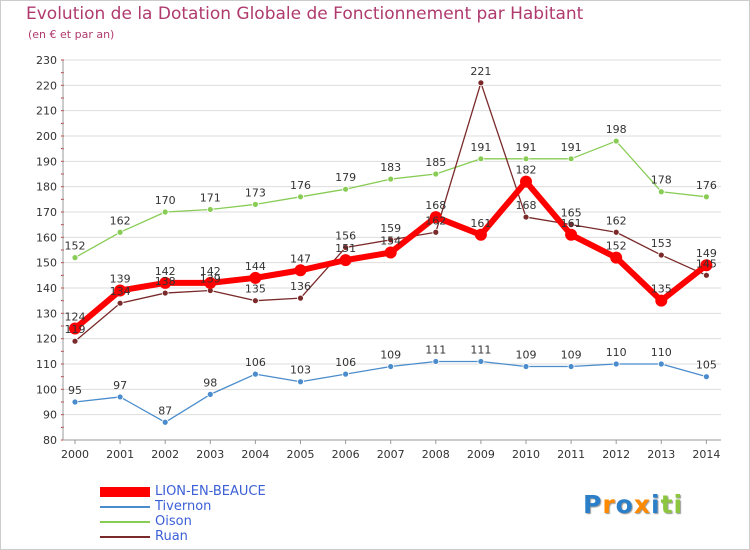 The width and height of the screenshot is (750, 550). Describe the element at coordinates (300, 286) in the screenshot. I see `data-label-ruan: 136` at that location.